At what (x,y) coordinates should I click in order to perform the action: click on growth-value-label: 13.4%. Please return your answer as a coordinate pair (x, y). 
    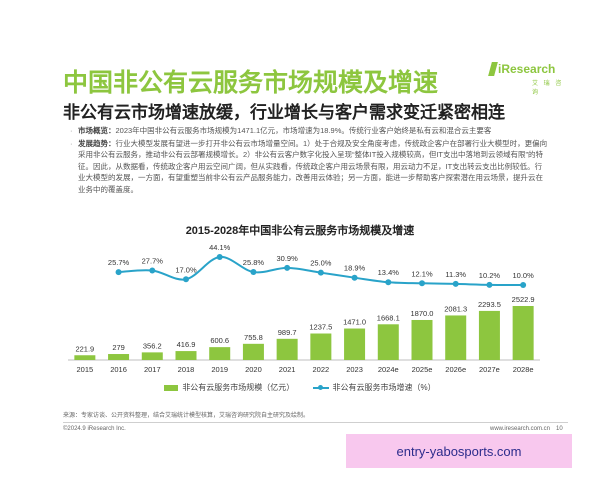
    Looking at the image, I should click on (389, 272).